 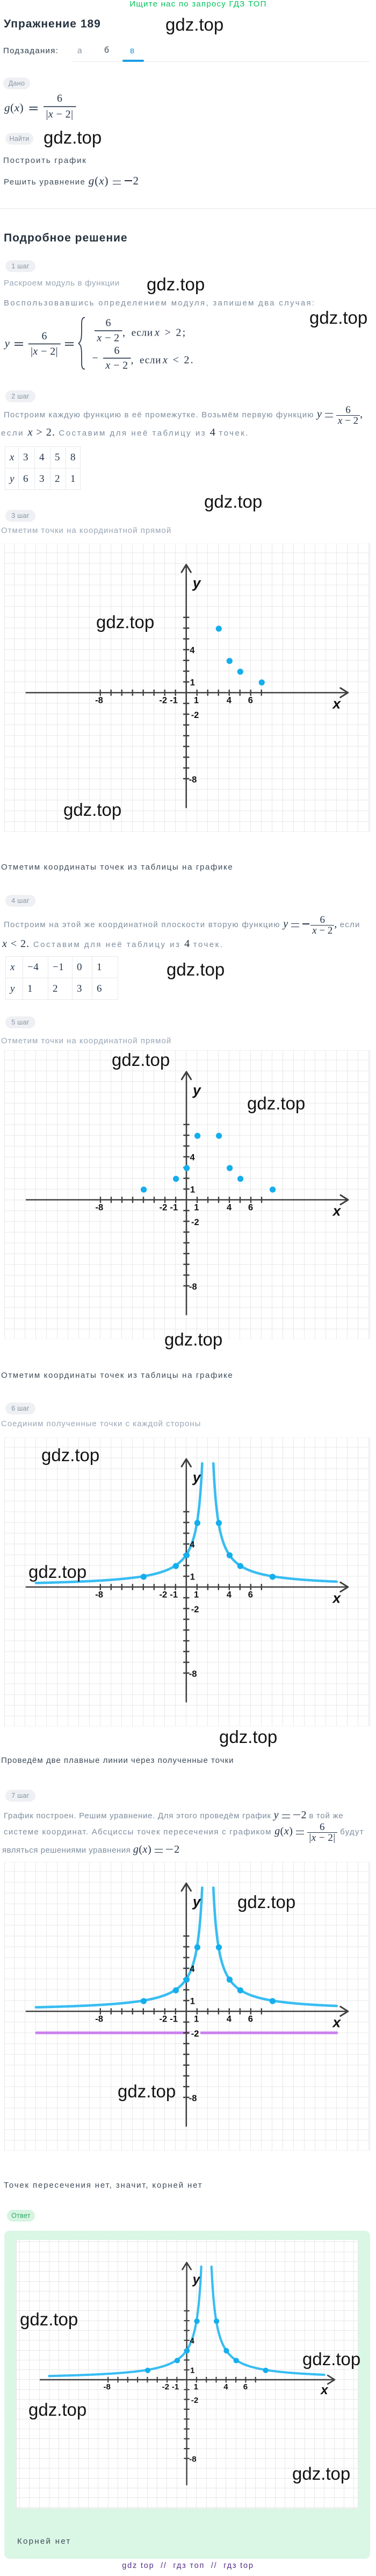 I want to click on svg-text: g(x), so click(x=14, y=108).